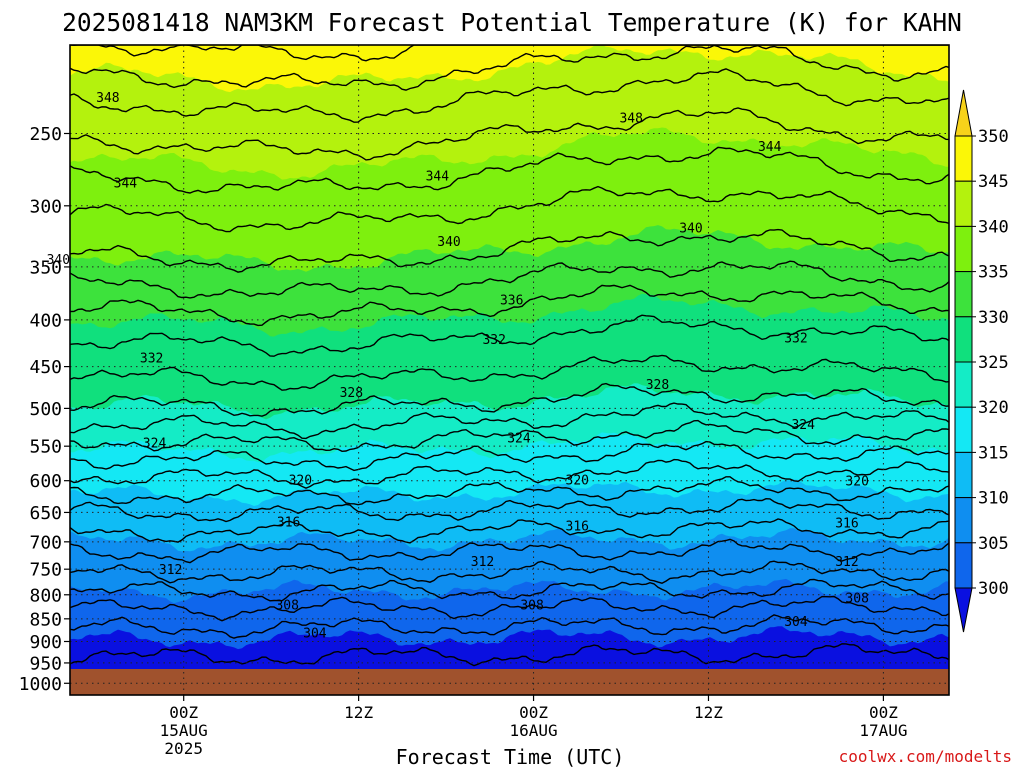 The height and width of the screenshot is (772, 1024). I want to click on colorbar: 350 345 340 335 330 325 320 315 310 305 300, so click(981, 361).